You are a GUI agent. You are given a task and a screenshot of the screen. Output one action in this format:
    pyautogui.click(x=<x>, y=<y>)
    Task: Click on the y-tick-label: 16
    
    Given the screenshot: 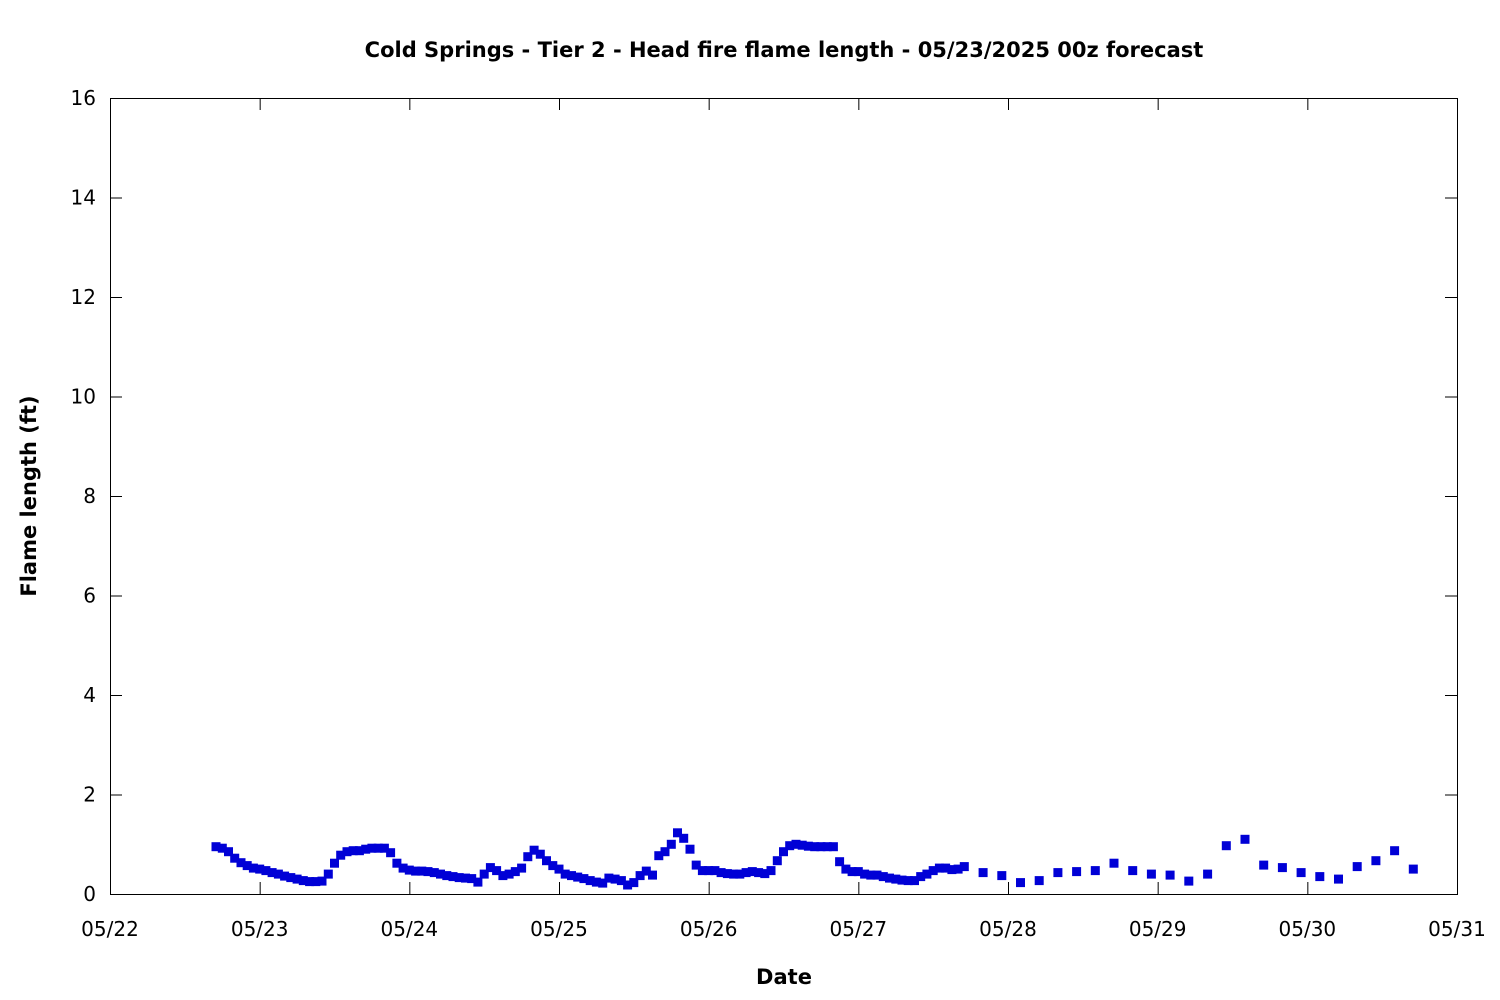 What is the action you would take?
    pyautogui.click(x=83, y=98)
    